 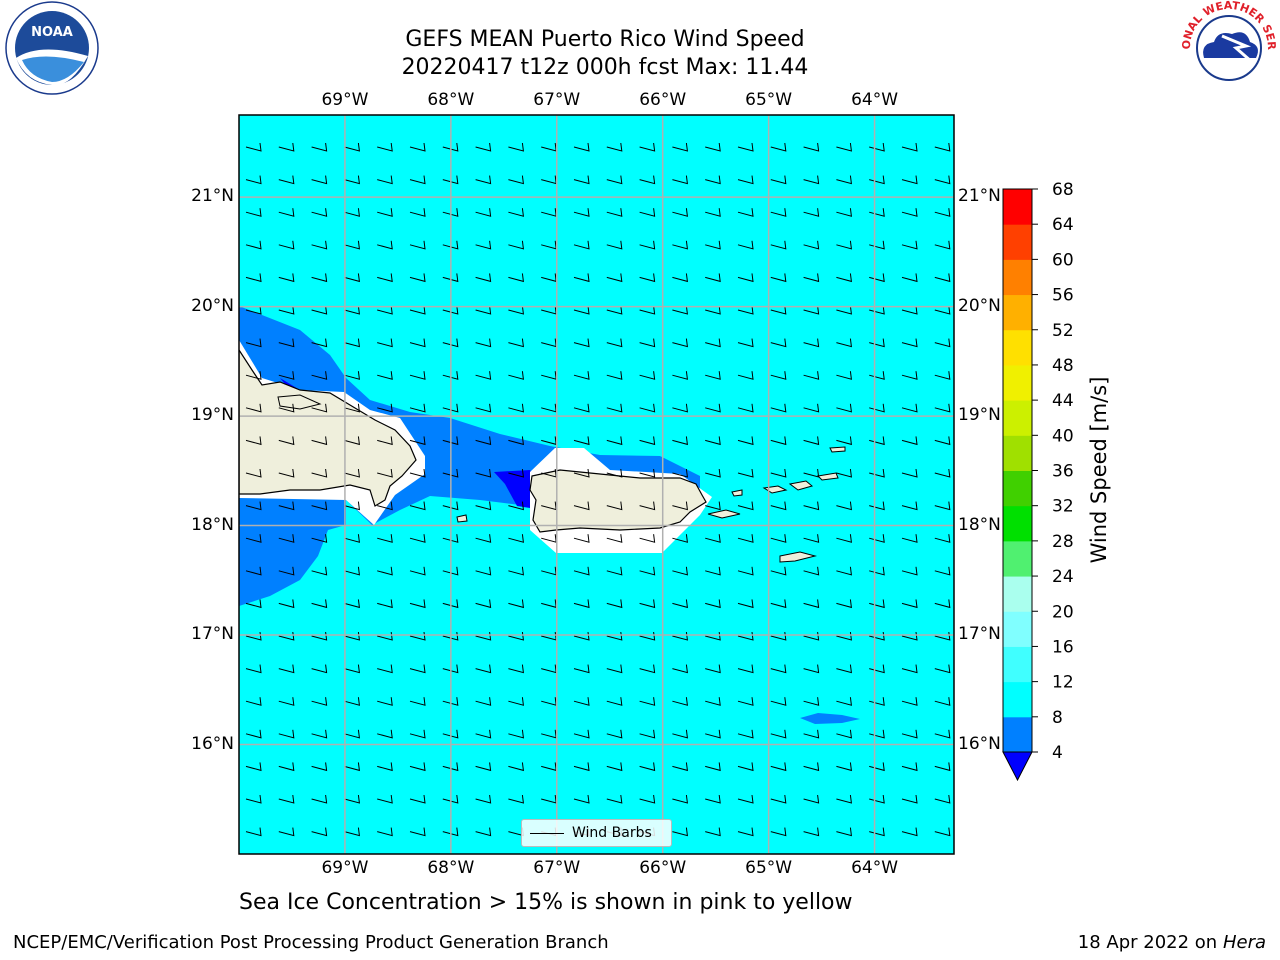 What do you see at coordinates (663, 100) in the screenshot?
I see `x-tick-top-label: 66°W` at bounding box center [663, 100].